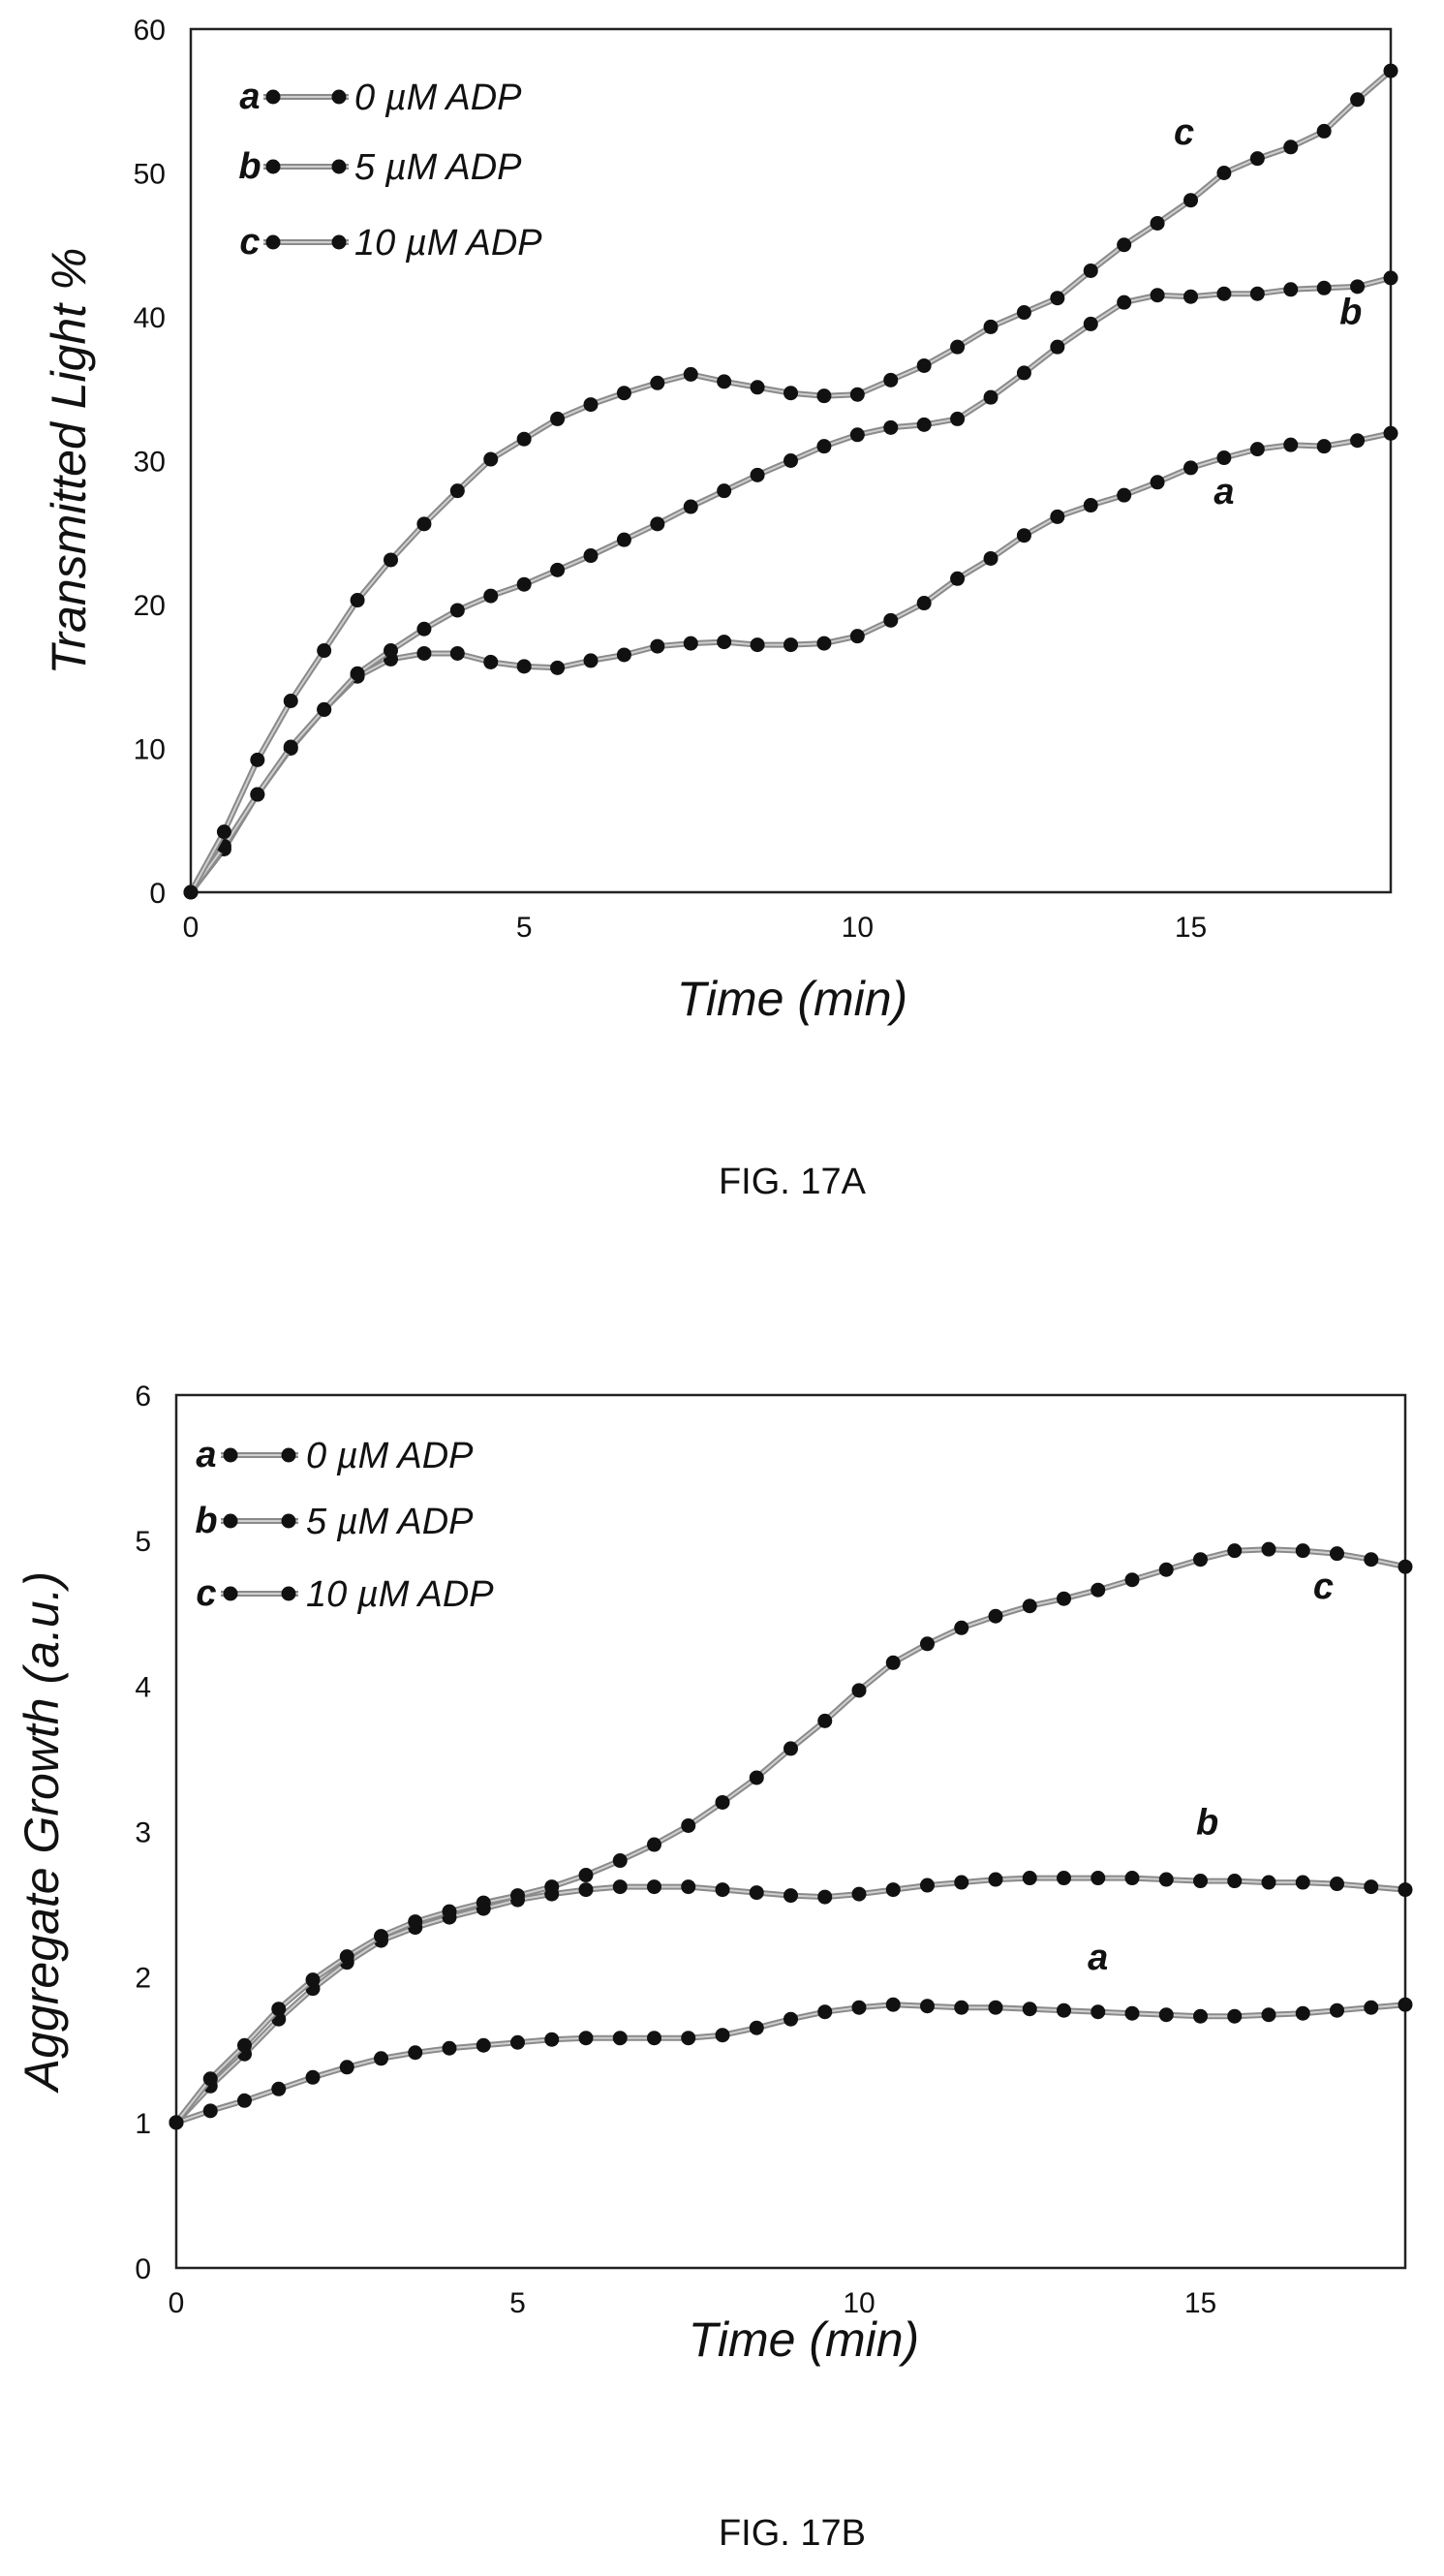  Describe the element at coordinates (150, 318) in the screenshot. I see `y-tick-label: 40` at that location.